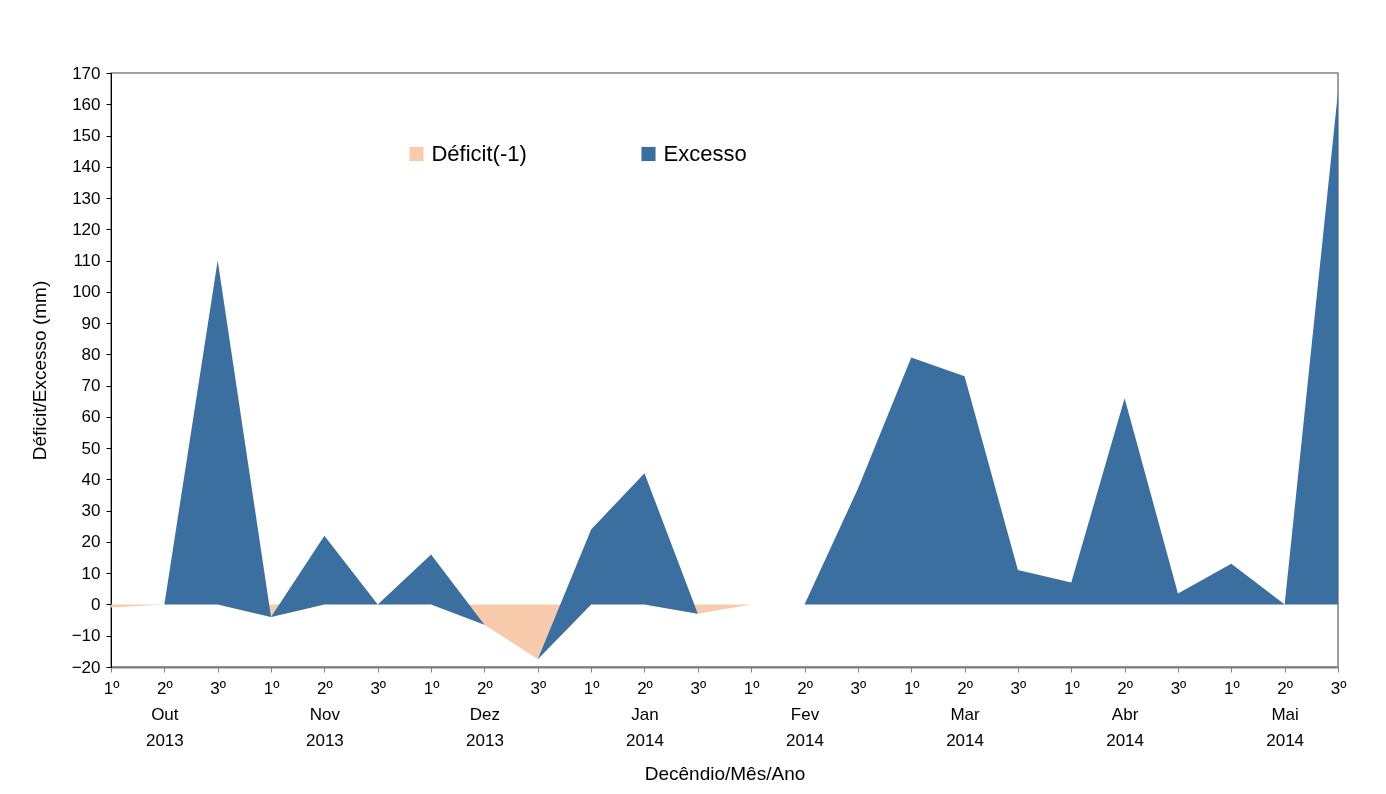 The width and height of the screenshot is (1386, 794). What do you see at coordinates (39, 370) in the screenshot?
I see `y-axis-title: Déficit/Excesso (mm)` at bounding box center [39, 370].